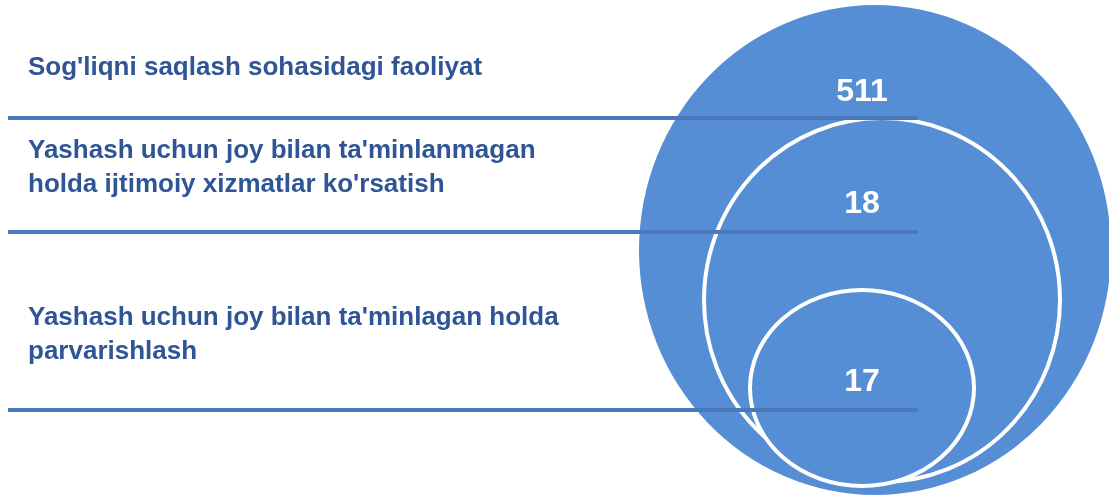 This screenshot has height=495, width=1109. I want to click on category-label: Sog'liqni saqlash sohasidagi faoliyat, so click(255, 66).